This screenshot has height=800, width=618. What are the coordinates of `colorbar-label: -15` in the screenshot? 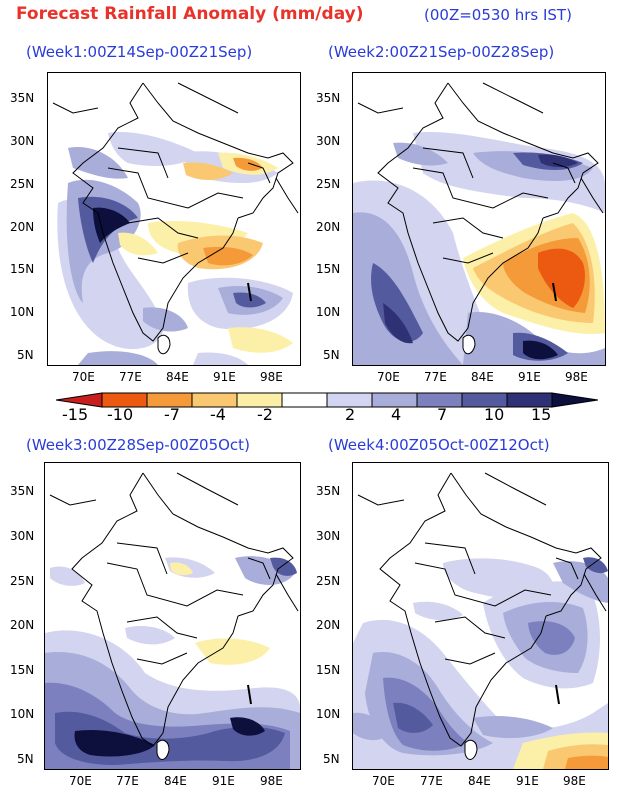 It's located at (75, 414).